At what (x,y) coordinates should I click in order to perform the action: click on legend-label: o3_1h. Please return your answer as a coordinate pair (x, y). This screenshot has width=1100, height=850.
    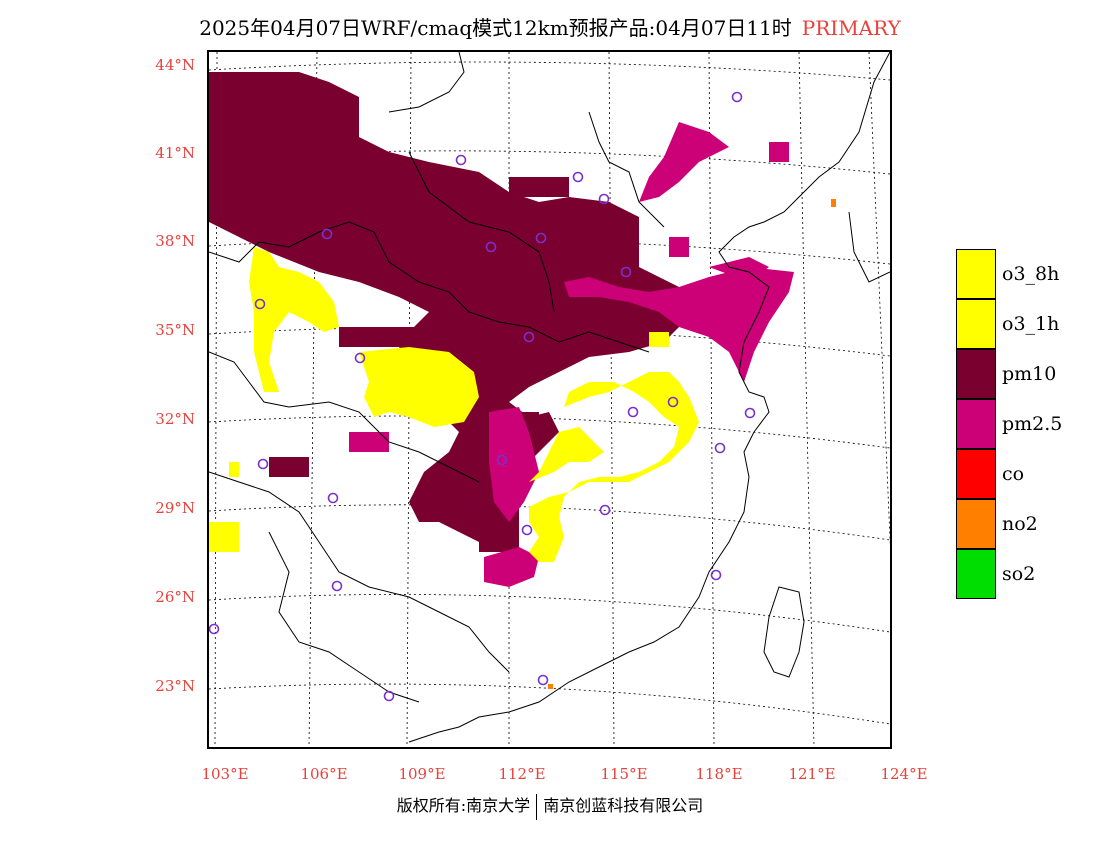
    Looking at the image, I should click on (1031, 324).